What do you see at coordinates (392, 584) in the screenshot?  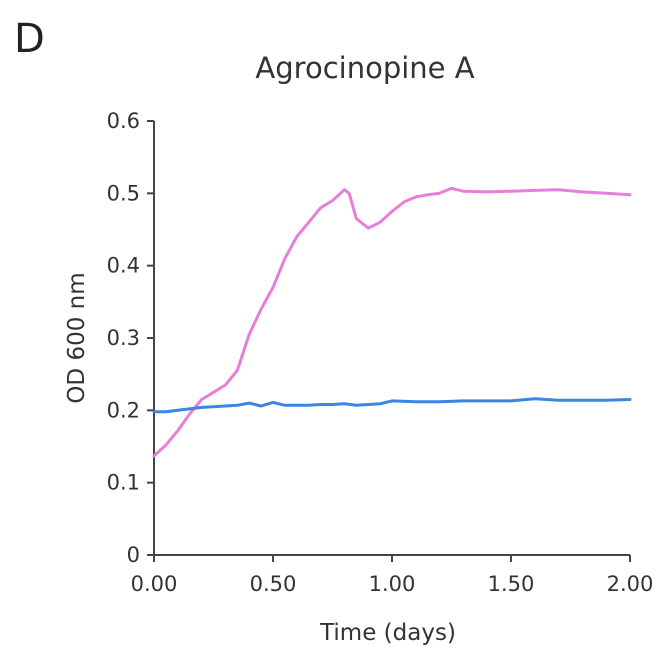 I see `x-tick-label: 1.00` at bounding box center [392, 584].